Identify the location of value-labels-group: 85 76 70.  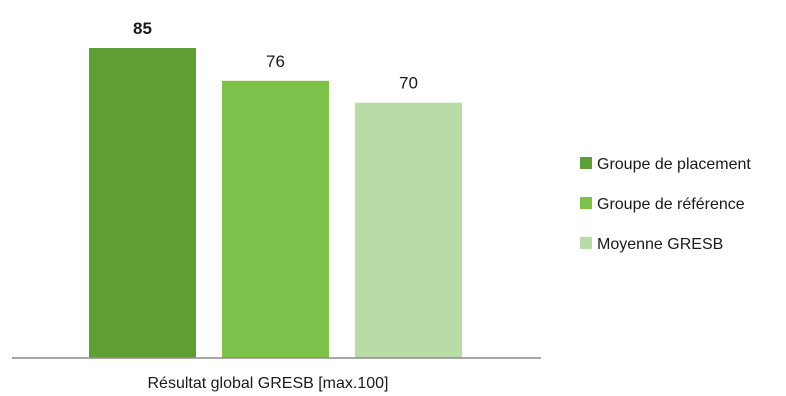
(275, 56).